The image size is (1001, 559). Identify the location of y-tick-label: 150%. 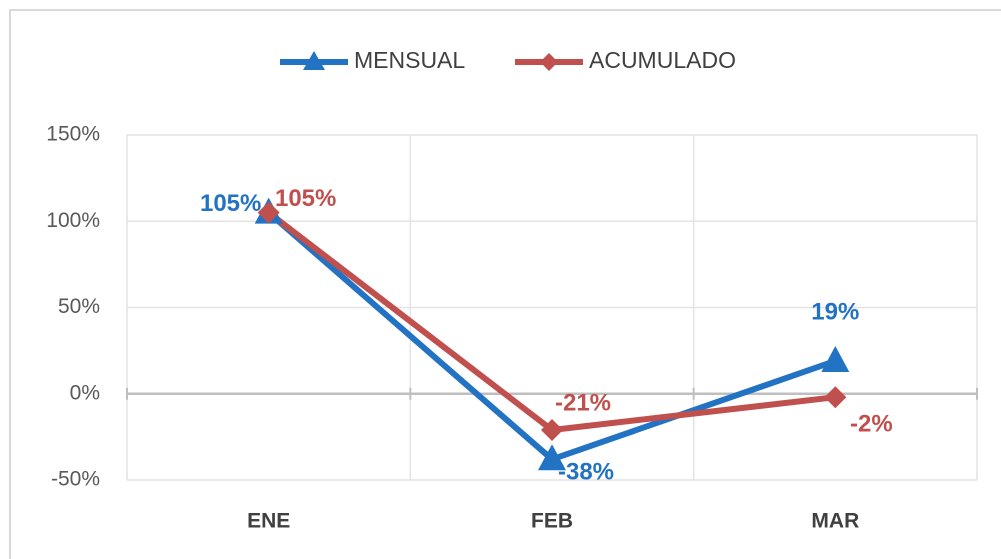
(73, 134).